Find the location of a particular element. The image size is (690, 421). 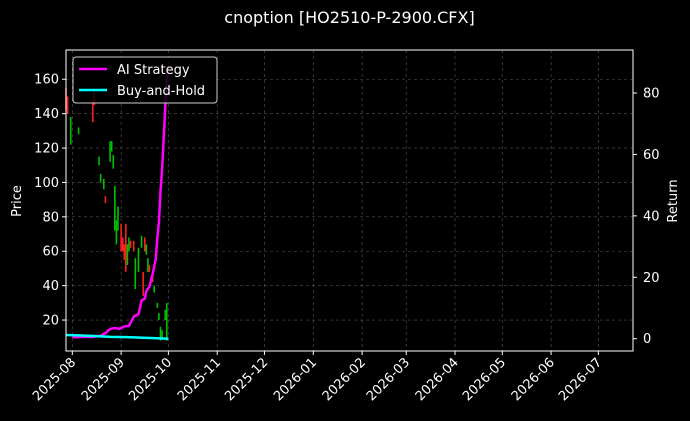

legend: AI Strategy Buy-and-Hold is located at coordinates (145, 80).